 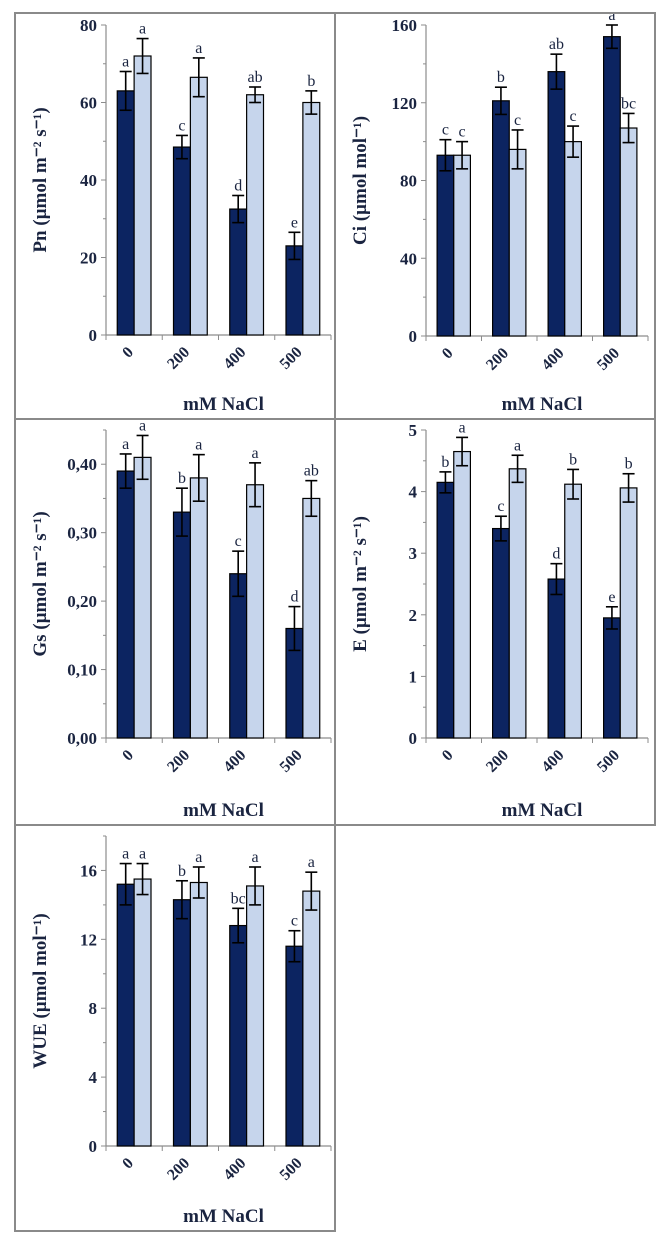 I want to click on y-tick-label: 3, so click(x=413, y=553).